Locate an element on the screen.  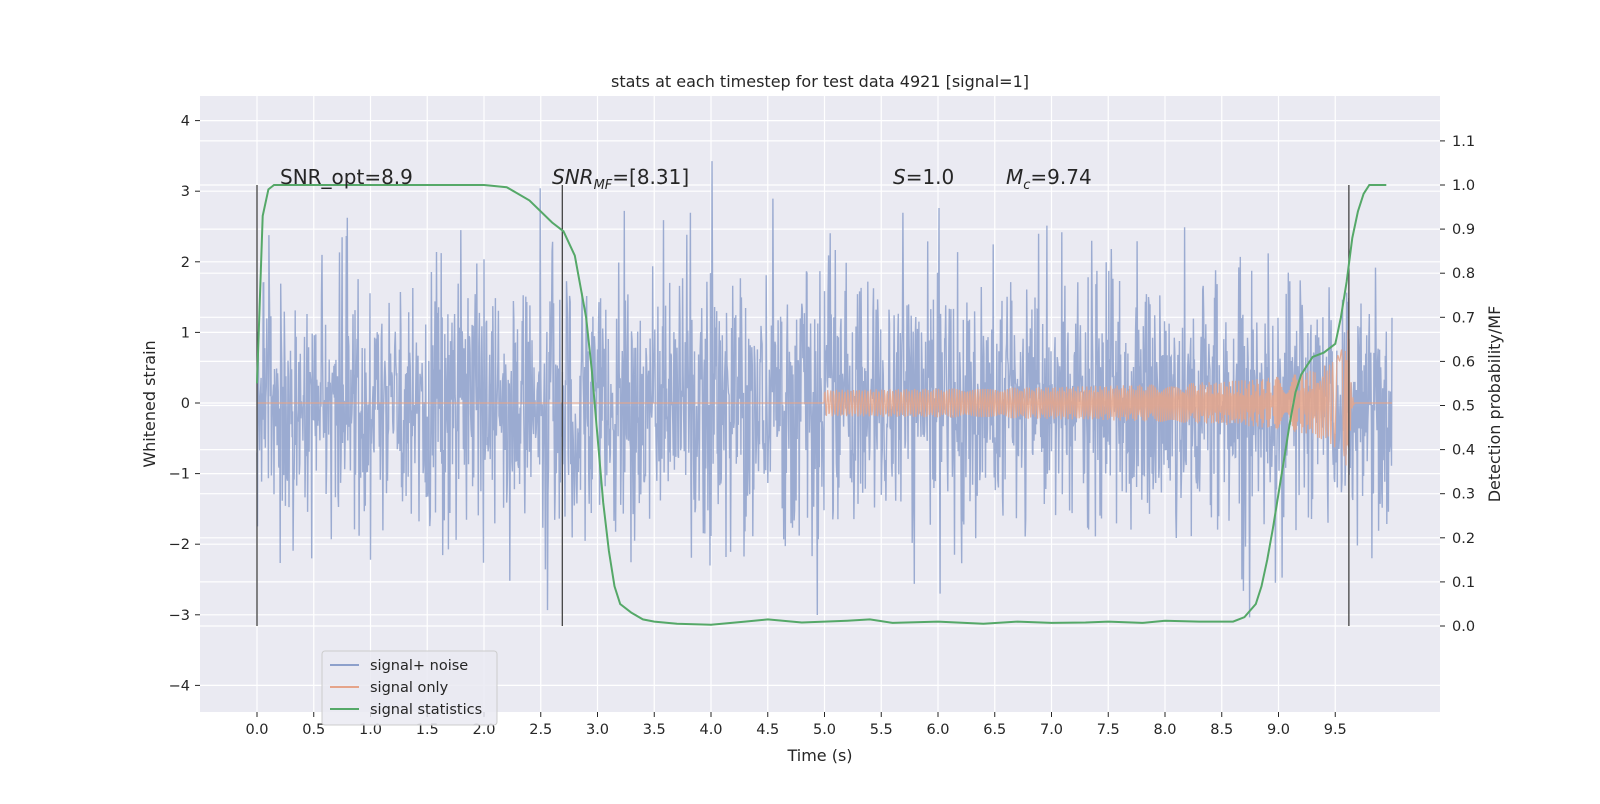
legend-label-signal-noise: signal+ noise is located at coordinates (419, 666).